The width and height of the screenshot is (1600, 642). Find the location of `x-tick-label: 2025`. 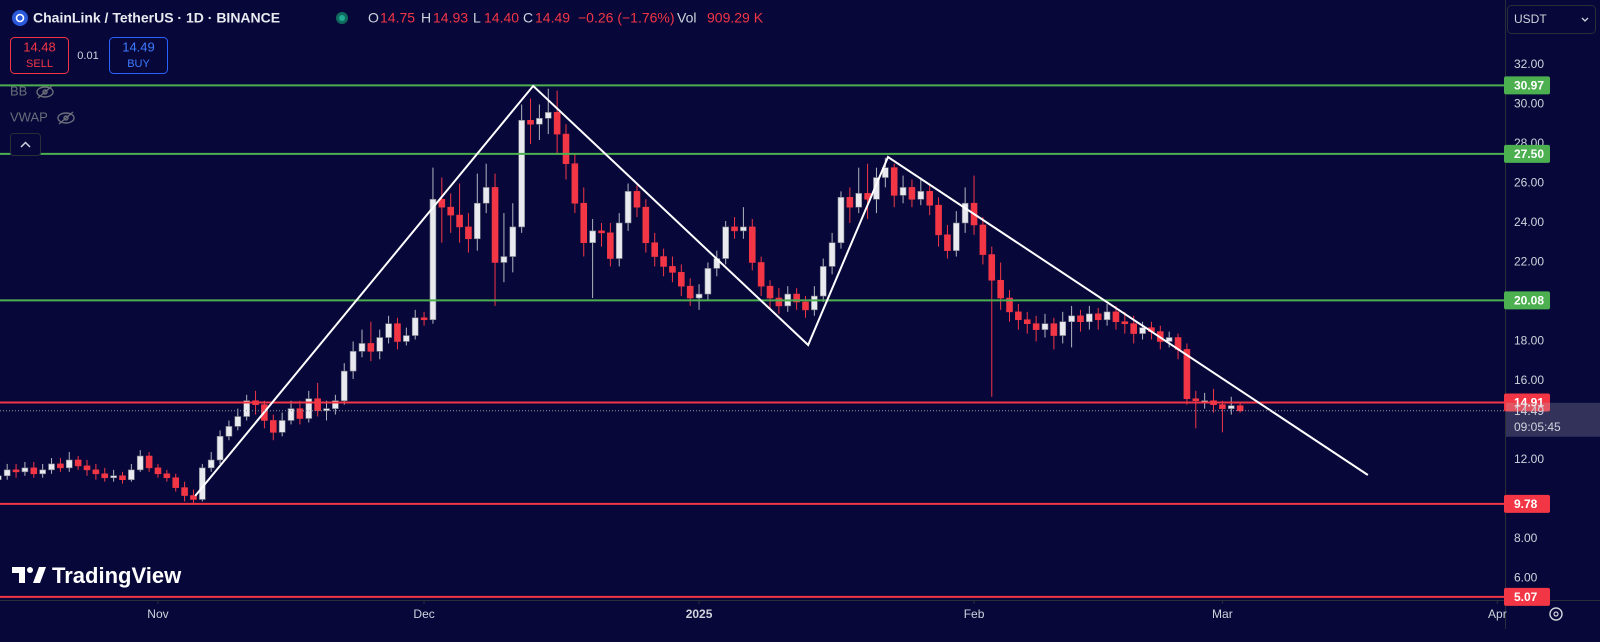

x-tick-label: 2025 is located at coordinates (699, 614).